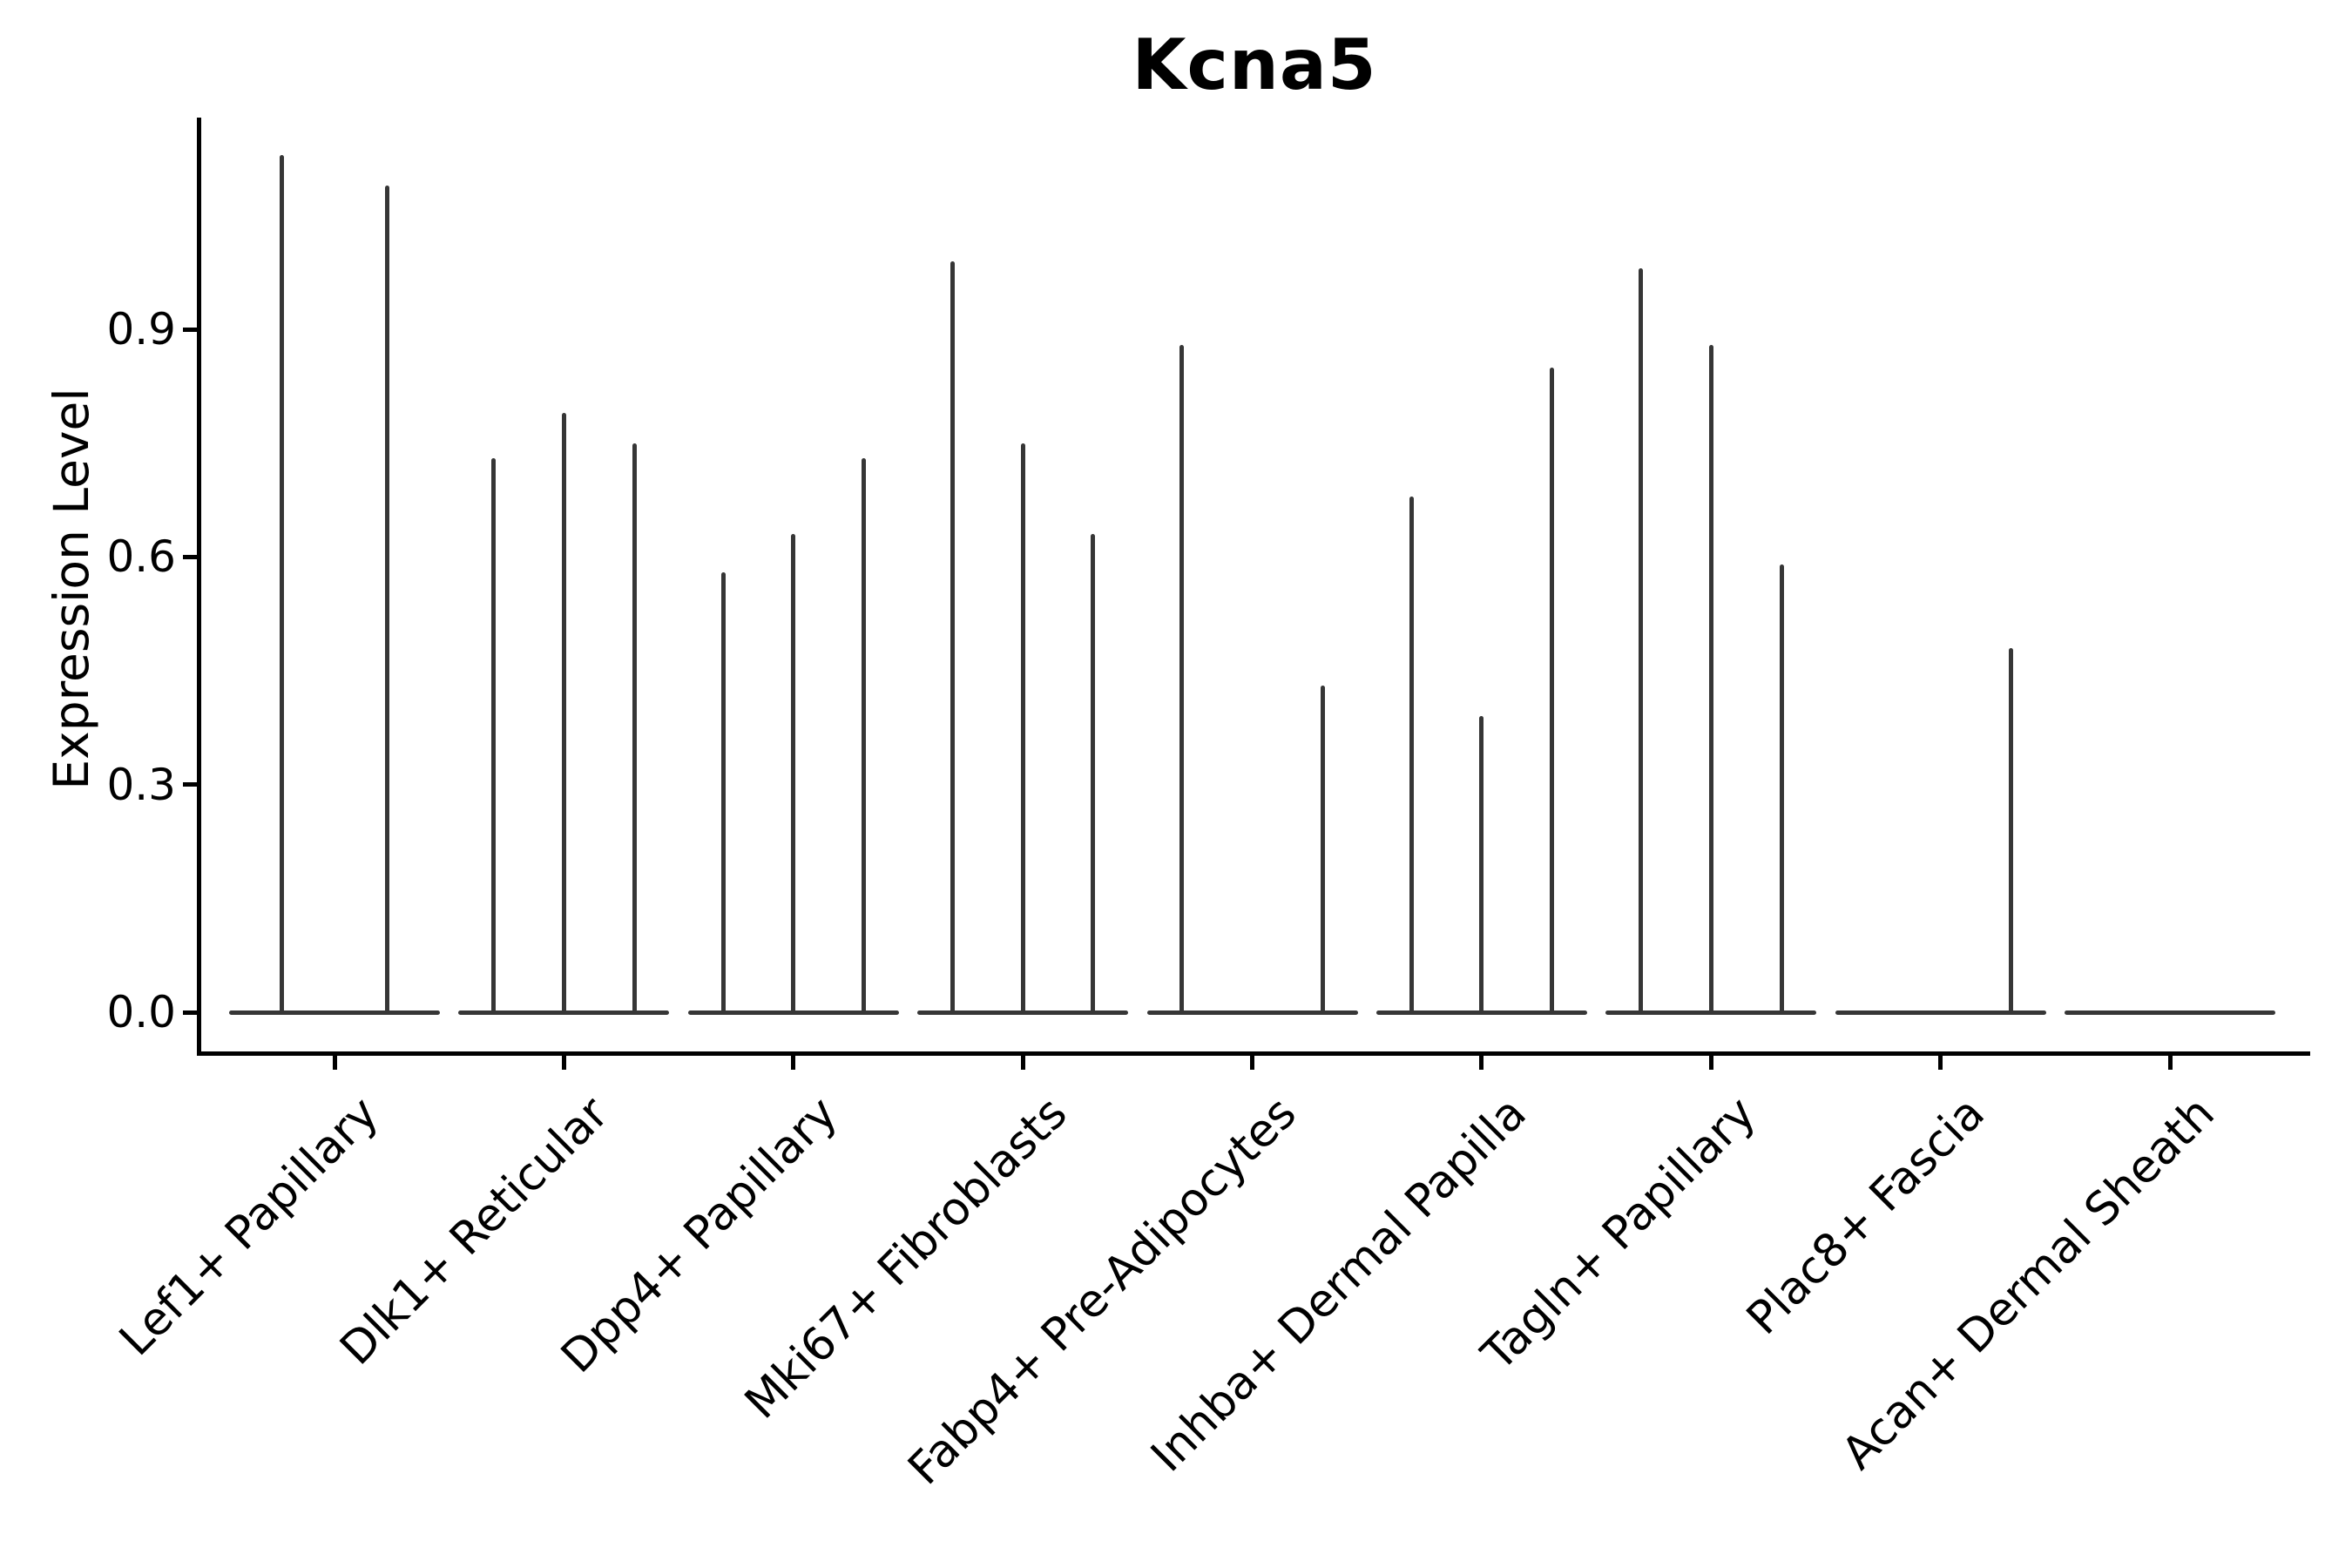 This screenshot has width=2352, height=1568. What do you see at coordinates (1339, 1285) in the screenshot?
I see `x-axis-label: Inhba+ Dermal Papilla` at bounding box center [1339, 1285].